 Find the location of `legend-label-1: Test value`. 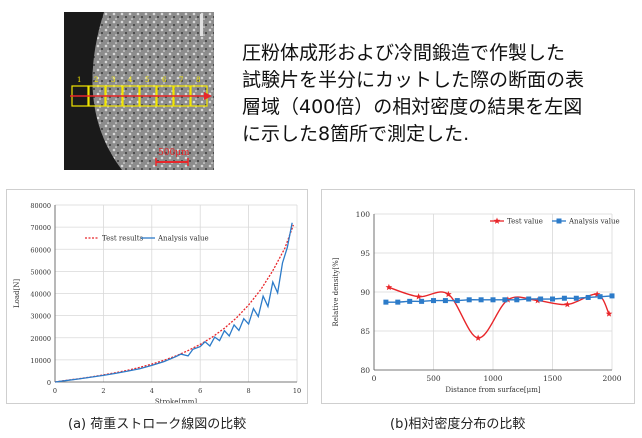

legend-label-1: Test value is located at coordinates (525, 222).